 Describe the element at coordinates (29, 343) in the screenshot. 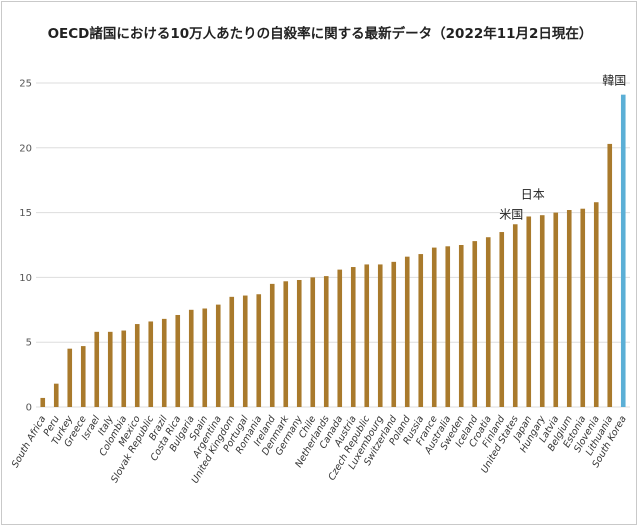

I see `y-tick-label: 5` at that location.